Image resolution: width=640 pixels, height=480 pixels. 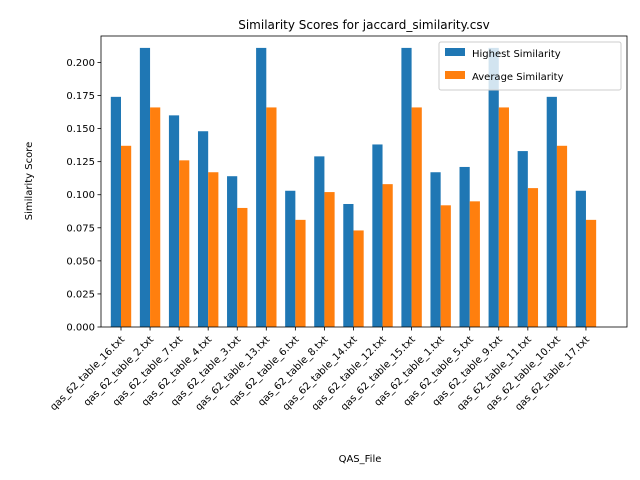 I want to click on y-tick-label: 0.025, so click(x=80, y=294).